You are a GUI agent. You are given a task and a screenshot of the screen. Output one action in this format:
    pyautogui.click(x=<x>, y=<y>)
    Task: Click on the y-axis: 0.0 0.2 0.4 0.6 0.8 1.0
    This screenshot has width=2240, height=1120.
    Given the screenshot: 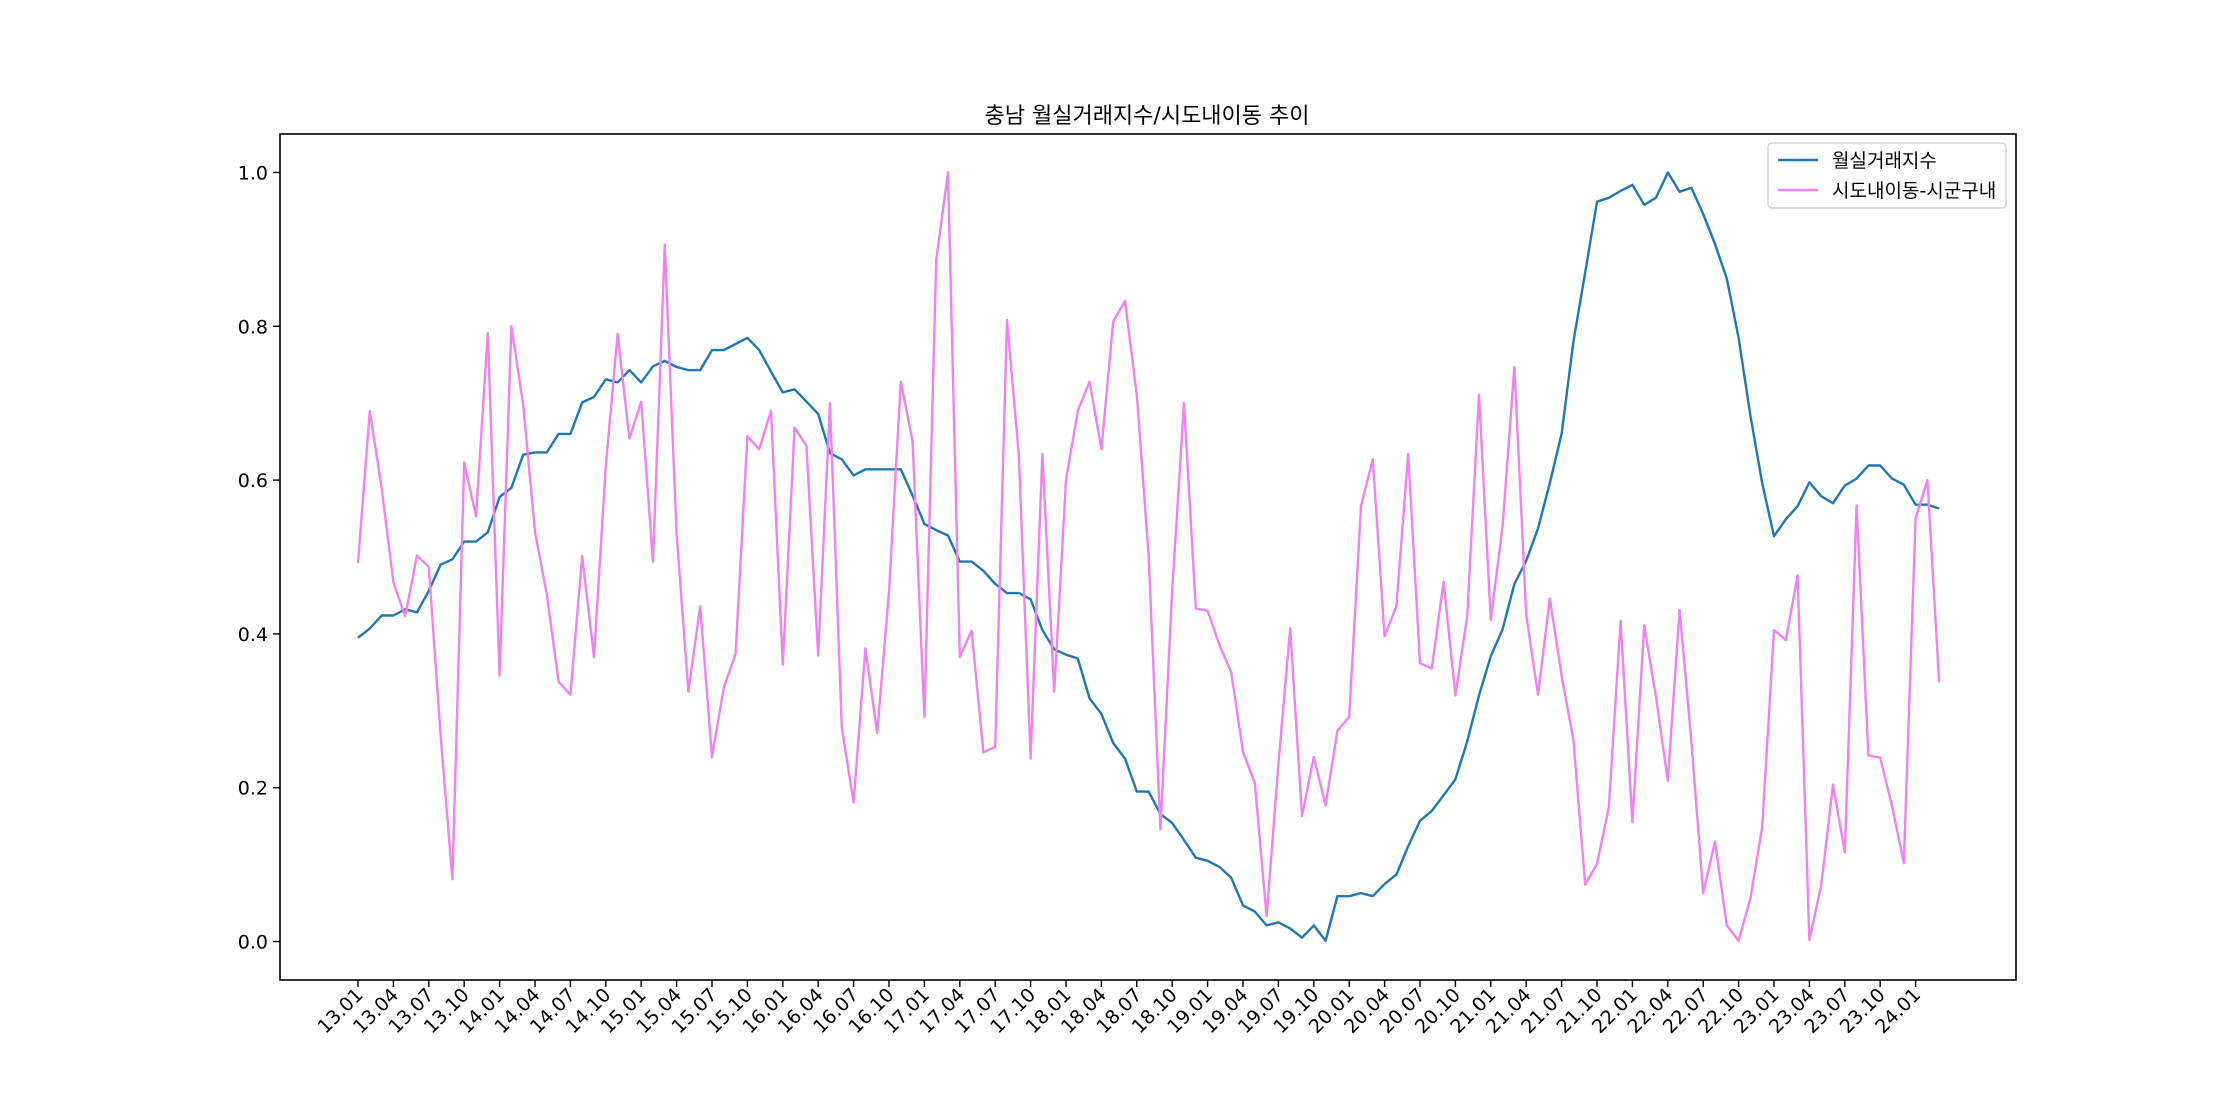 What is the action you would take?
    pyautogui.click(x=259, y=558)
    